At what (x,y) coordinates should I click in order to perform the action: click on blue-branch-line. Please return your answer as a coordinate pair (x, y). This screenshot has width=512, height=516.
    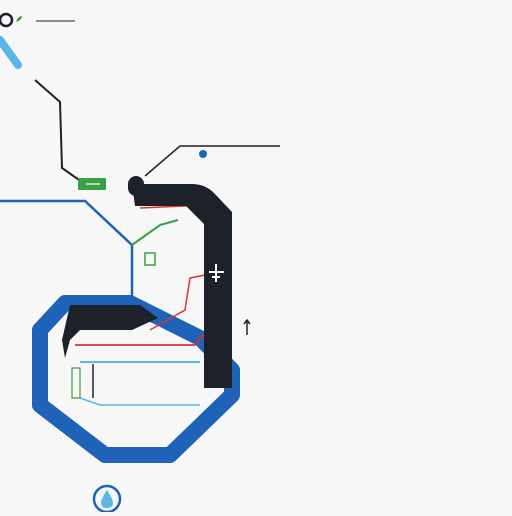
    Looking at the image, I should click on (67, 248).